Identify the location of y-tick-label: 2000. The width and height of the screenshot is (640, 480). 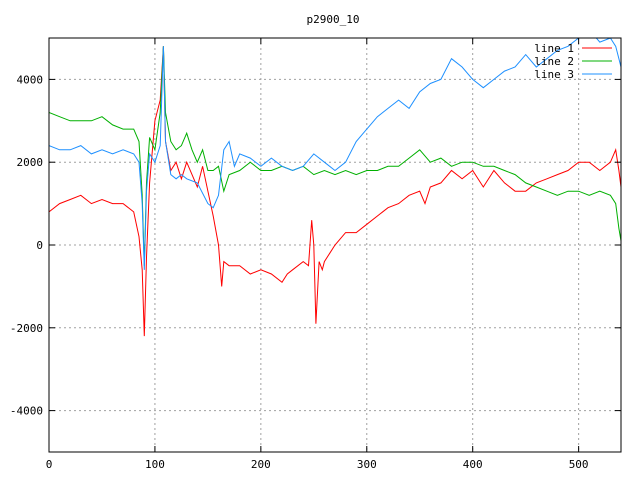
(30, 162).